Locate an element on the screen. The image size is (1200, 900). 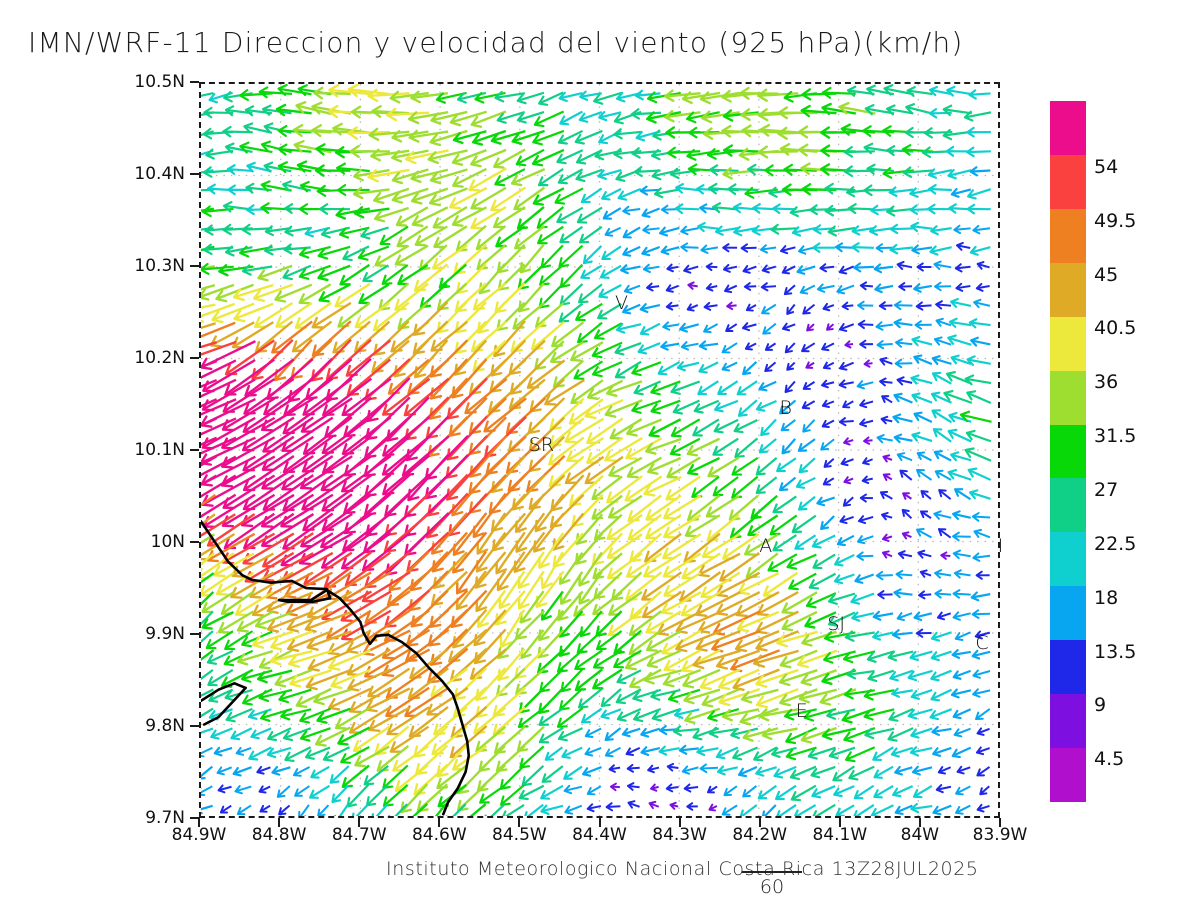
reference-vector-line is located at coordinates (772, 872).